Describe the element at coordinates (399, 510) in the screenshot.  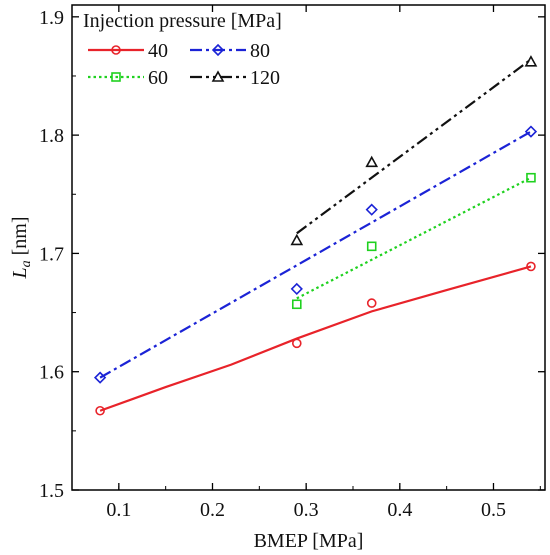
I see `x-tick-label: 0.4` at that location.